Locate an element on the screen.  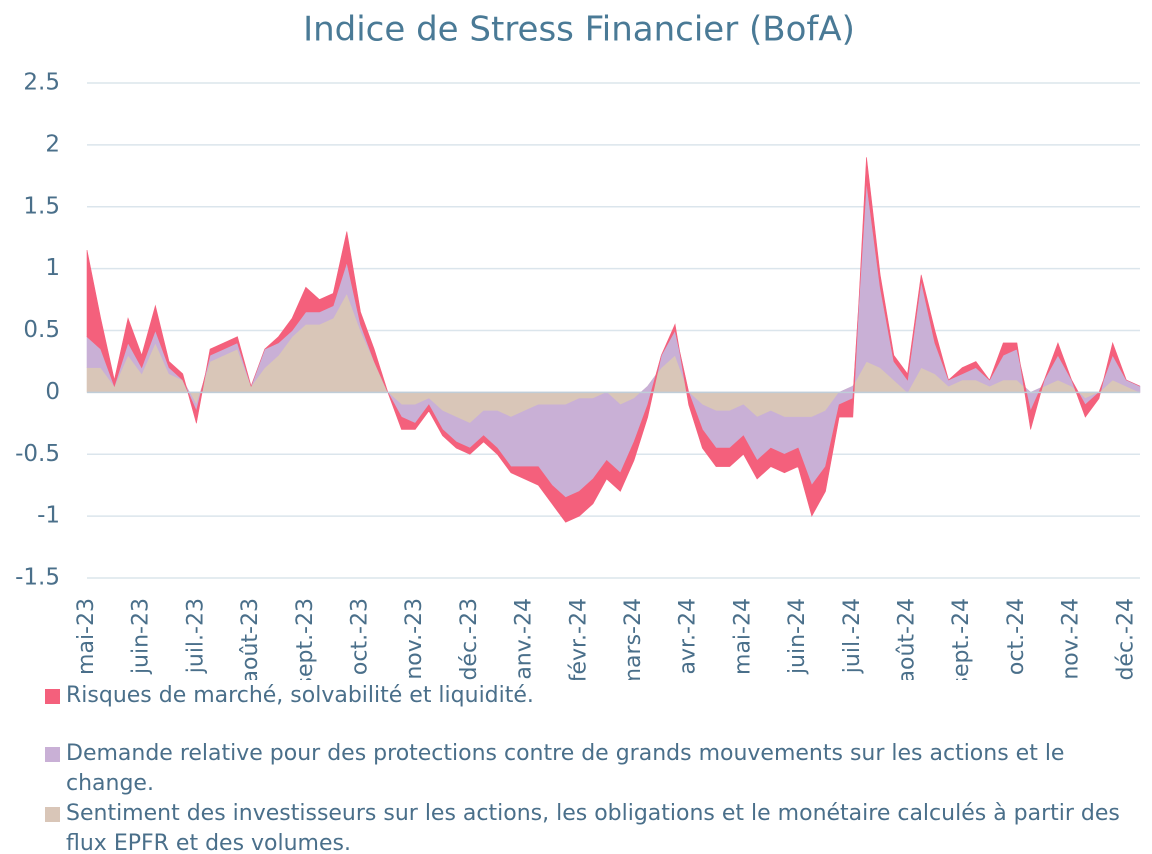
x-tick-label: juil.-24 is located at coordinates (852, 636).